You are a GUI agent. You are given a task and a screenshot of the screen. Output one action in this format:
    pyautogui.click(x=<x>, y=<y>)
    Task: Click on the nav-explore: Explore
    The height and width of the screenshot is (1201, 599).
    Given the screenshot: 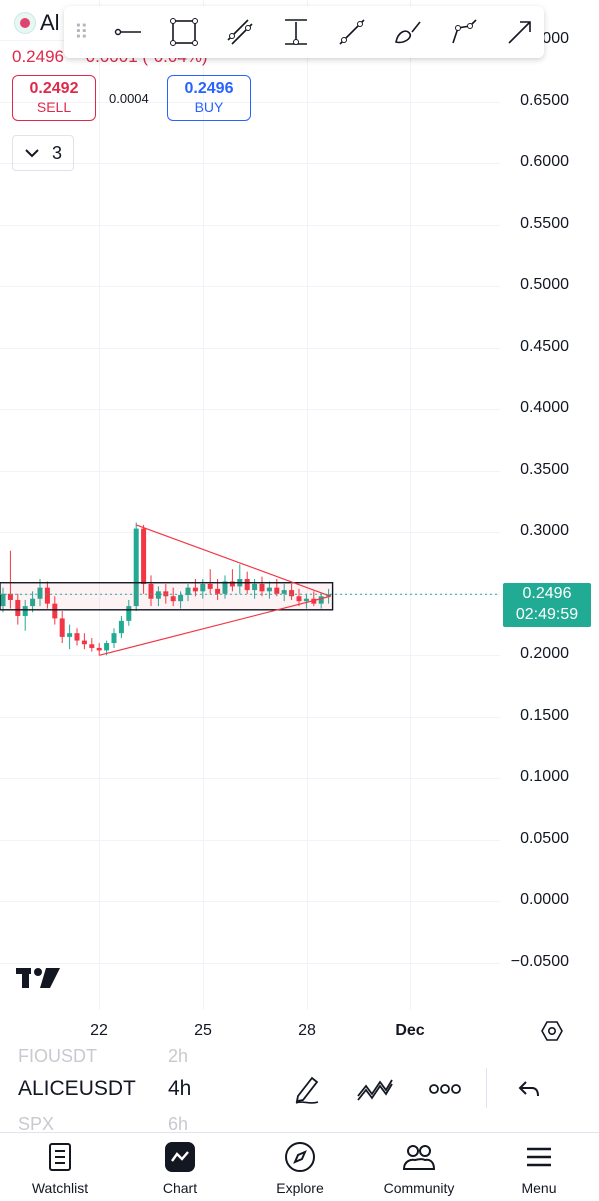 What is the action you would take?
    pyautogui.click(x=300, y=1167)
    